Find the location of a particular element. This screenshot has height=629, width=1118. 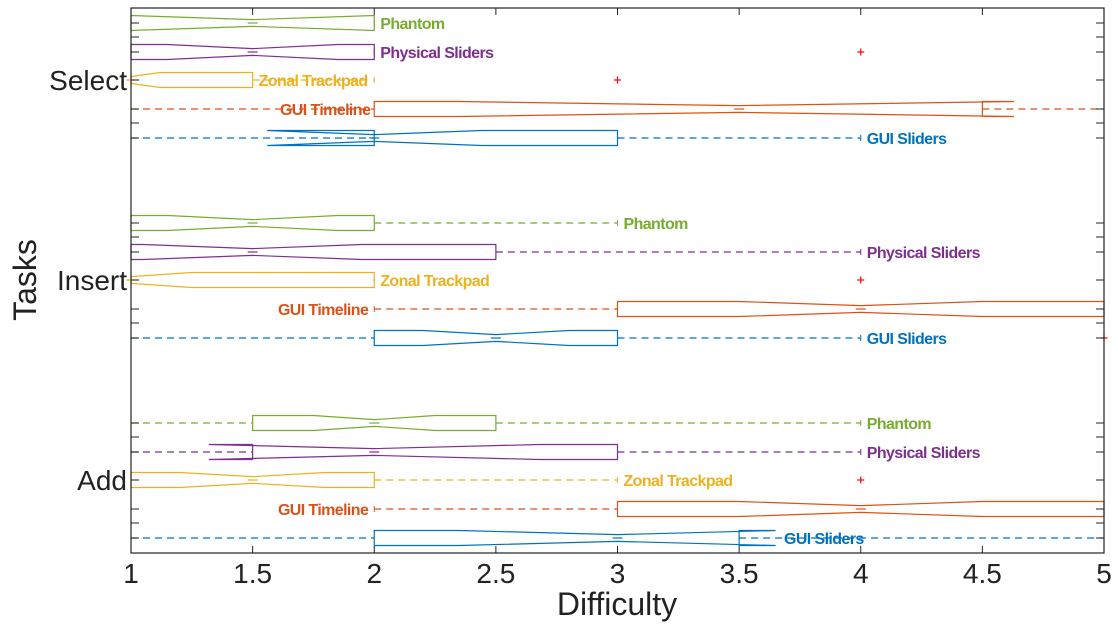

box-select-gui-sliders: GUI Sliders is located at coordinates (539, 138).